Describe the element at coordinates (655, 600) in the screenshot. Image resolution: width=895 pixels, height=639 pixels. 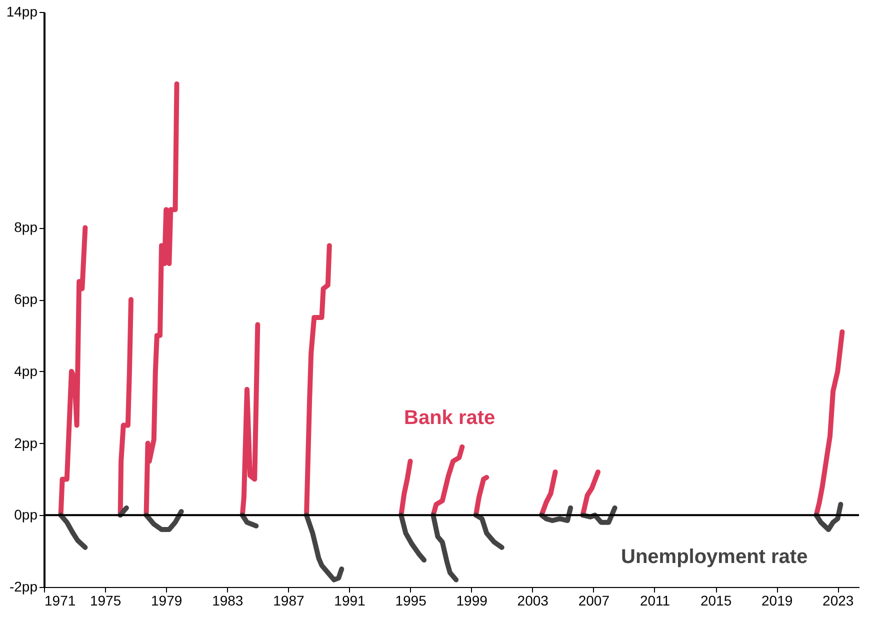
I see `x-tick-label: 2011` at that location.